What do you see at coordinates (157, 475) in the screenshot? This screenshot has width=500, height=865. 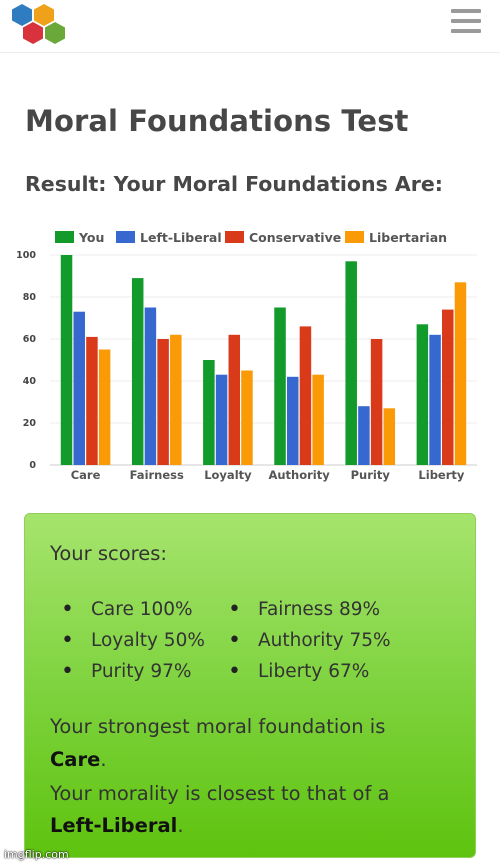 I see `x-tick-label: Fairness` at bounding box center [157, 475].